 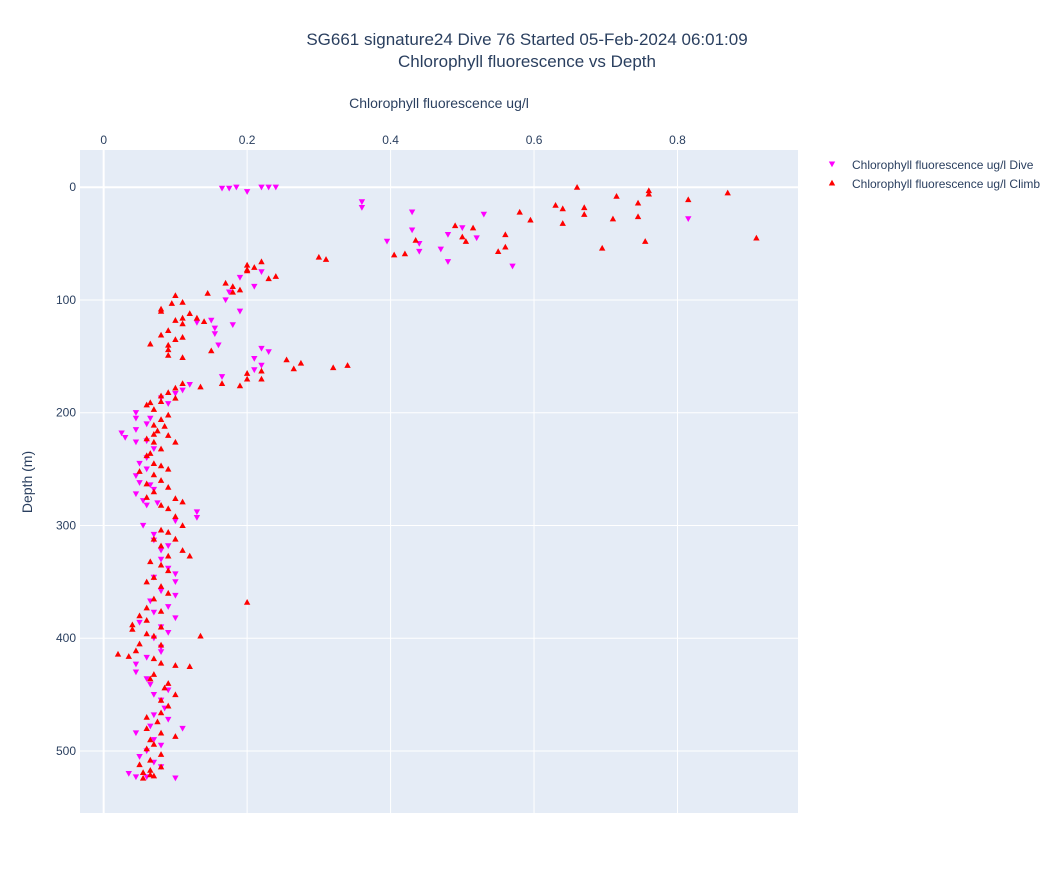 What do you see at coordinates (931, 165) in the screenshot?
I see `legend-item-dive: Chlorophyll fluorescence ug/l Dive` at bounding box center [931, 165].